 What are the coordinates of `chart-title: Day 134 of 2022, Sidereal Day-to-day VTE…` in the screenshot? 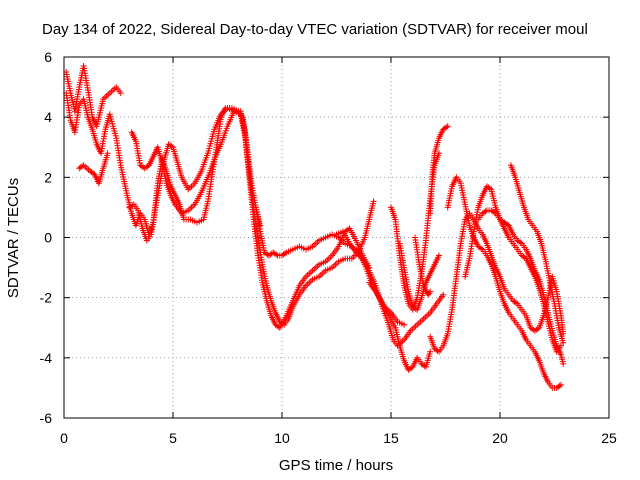 It's located at (315, 29).